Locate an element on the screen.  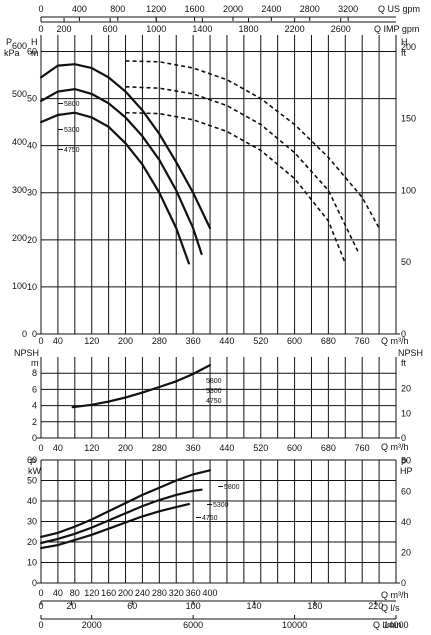
imp-gpm-axis-title: Q IMP gpm is located at coordinates (396, 29).